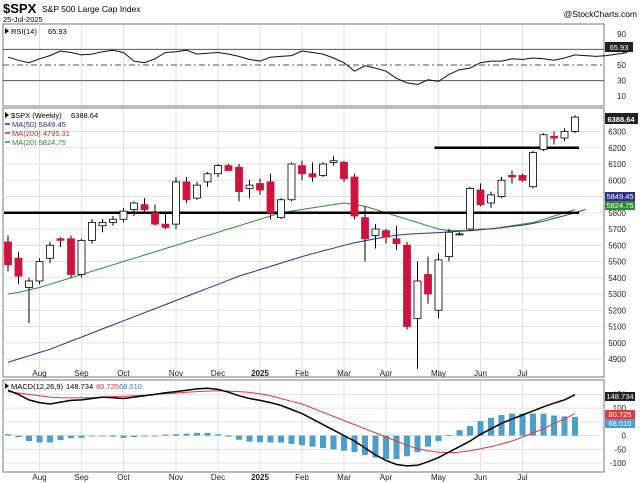 The image size is (640, 483). I want to click on price-label: $SPX (Weekly), so click(36, 115).